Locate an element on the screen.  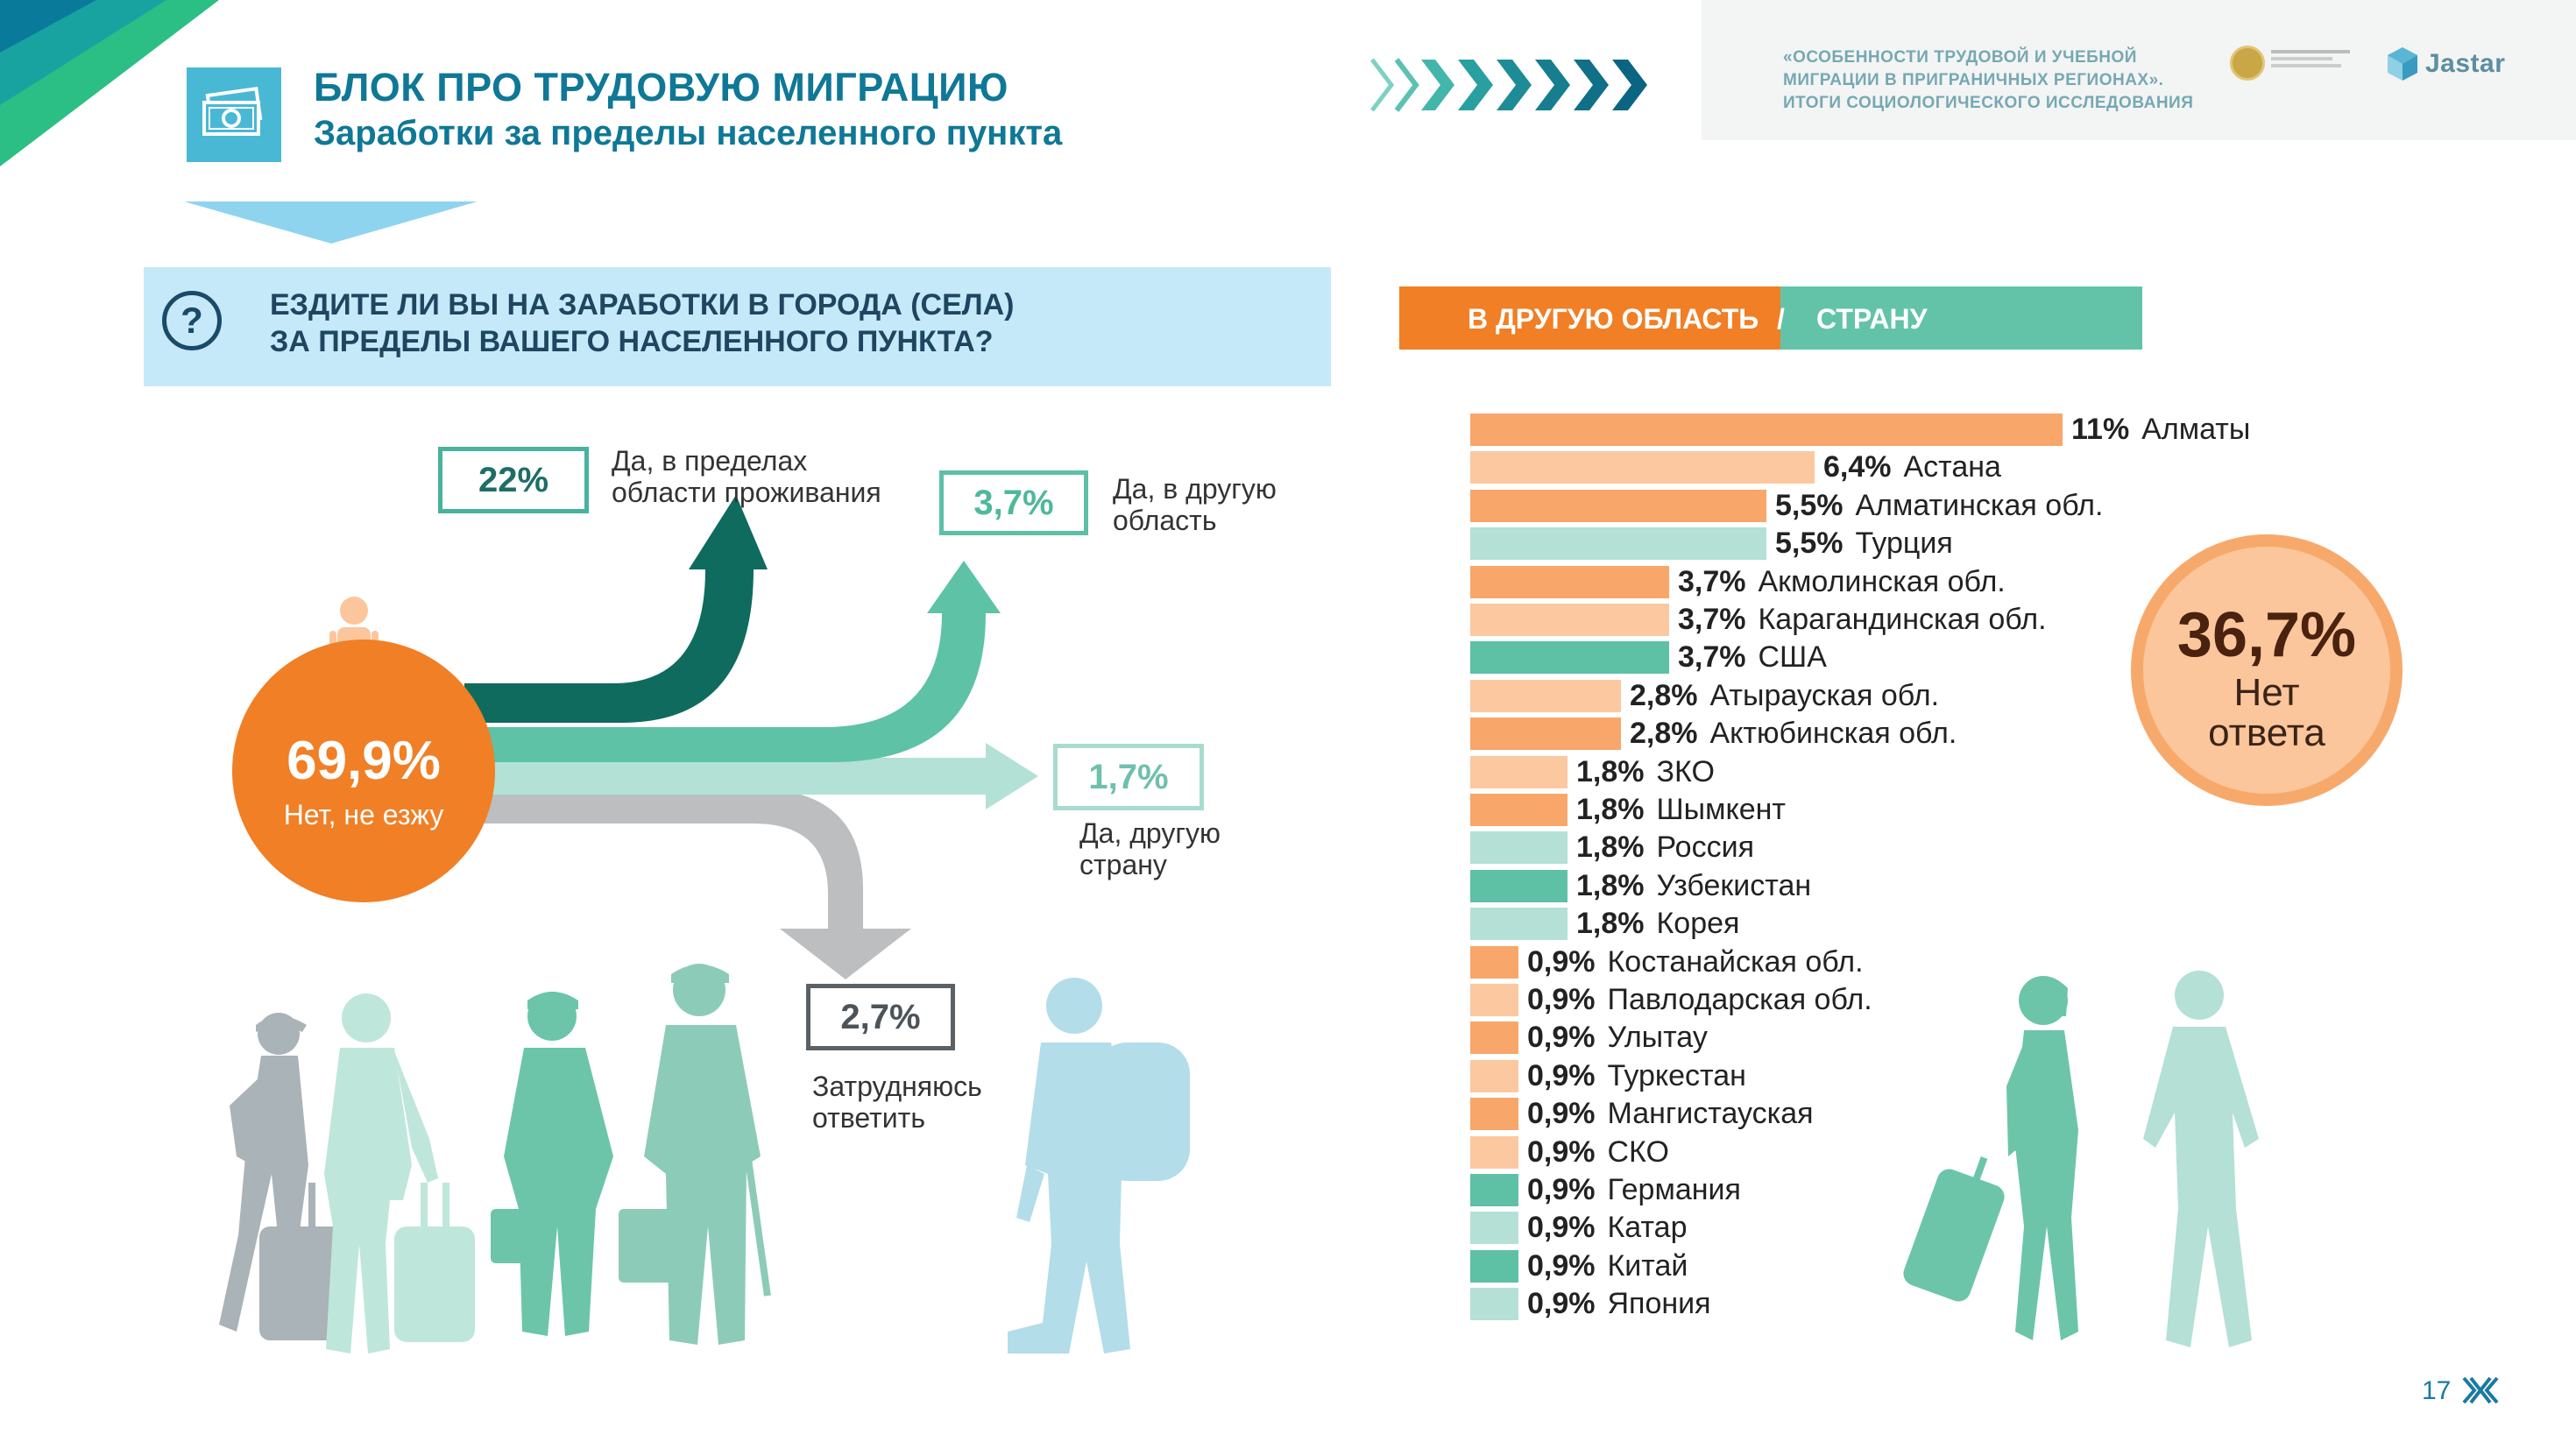
bar-label: 1,8% Корея is located at coordinates (1657, 924).